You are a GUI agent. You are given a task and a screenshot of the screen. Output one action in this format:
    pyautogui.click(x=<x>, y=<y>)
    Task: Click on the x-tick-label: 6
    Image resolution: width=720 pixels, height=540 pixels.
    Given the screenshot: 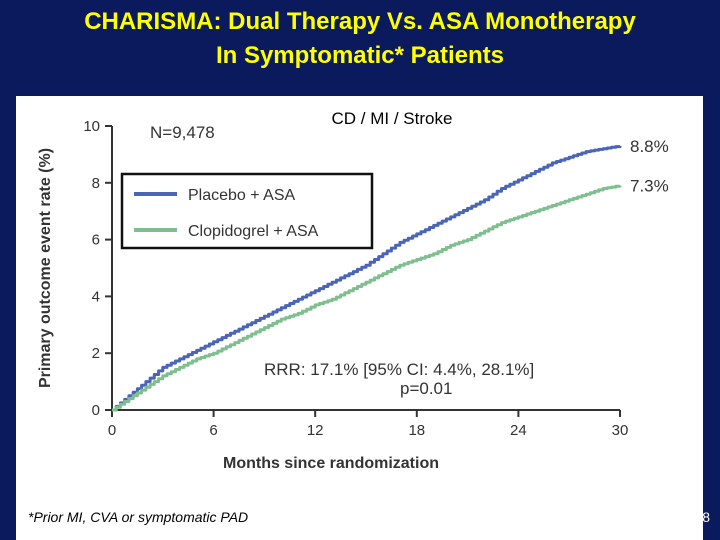 What is the action you would take?
    pyautogui.click(x=213, y=430)
    